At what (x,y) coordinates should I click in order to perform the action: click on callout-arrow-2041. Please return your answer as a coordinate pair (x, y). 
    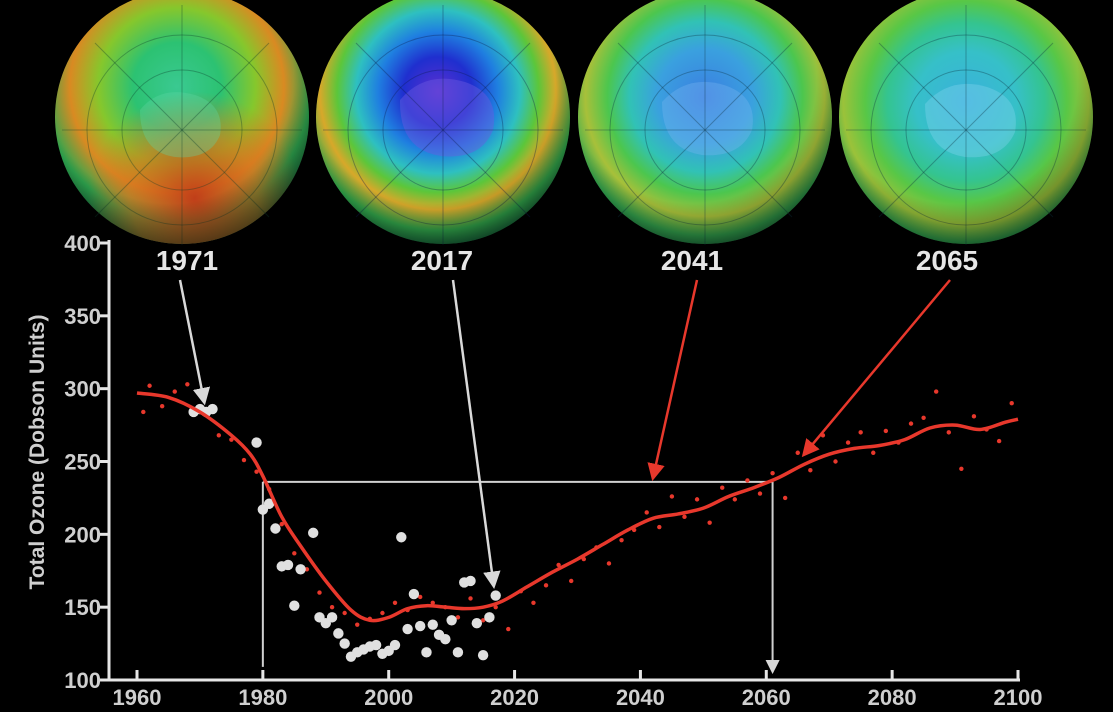
    Looking at the image, I should click on (673, 380).